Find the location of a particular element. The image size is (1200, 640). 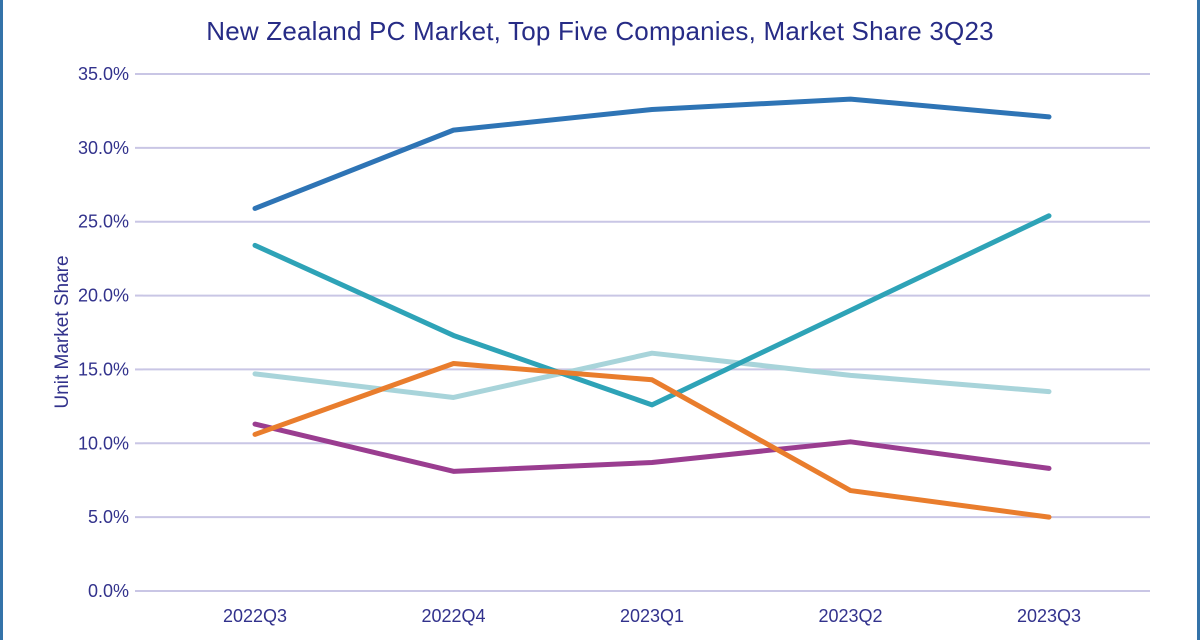

right-border-bar is located at coordinates (1198, 320).